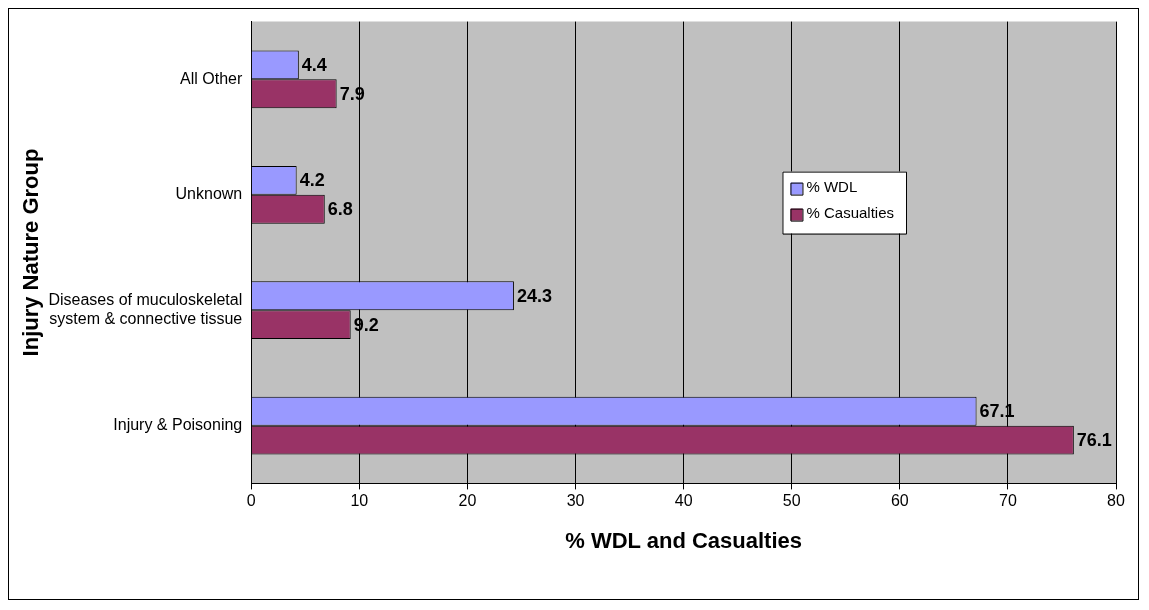  Describe the element at coordinates (178, 425) in the screenshot. I see `y-tick-label: Injury & Poisoning` at that location.